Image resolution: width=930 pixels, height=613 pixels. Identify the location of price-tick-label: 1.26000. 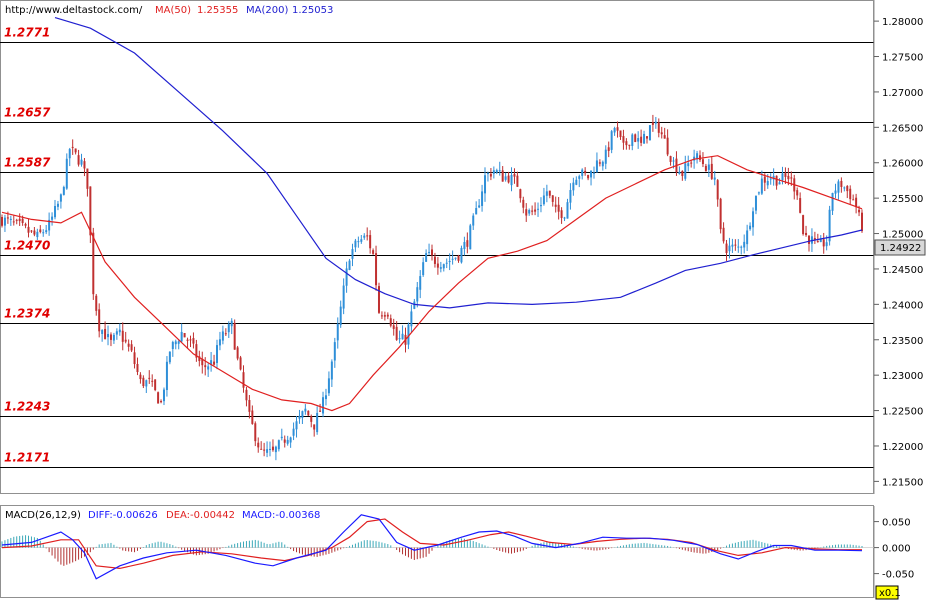
(902, 164).